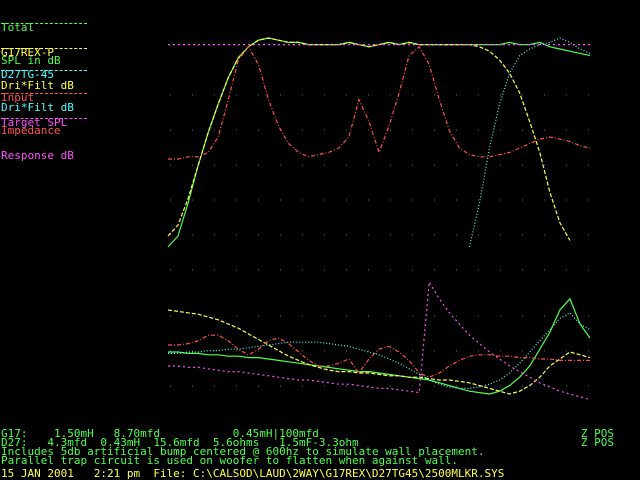 This screenshot has height=480, width=640. What do you see at coordinates (37, 155) in the screenshot?
I see `legend-target-line2: Response dB` at bounding box center [37, 155].